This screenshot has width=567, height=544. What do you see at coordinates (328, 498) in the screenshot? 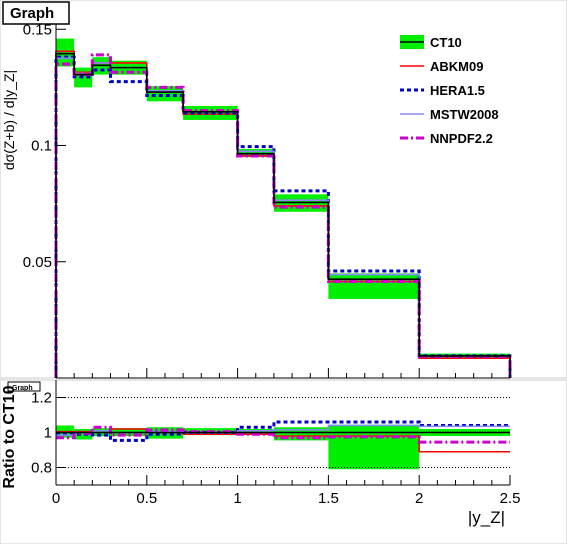
I see `ratio-x-tick-label-3: 1.5` at bounding box center [328, 498].